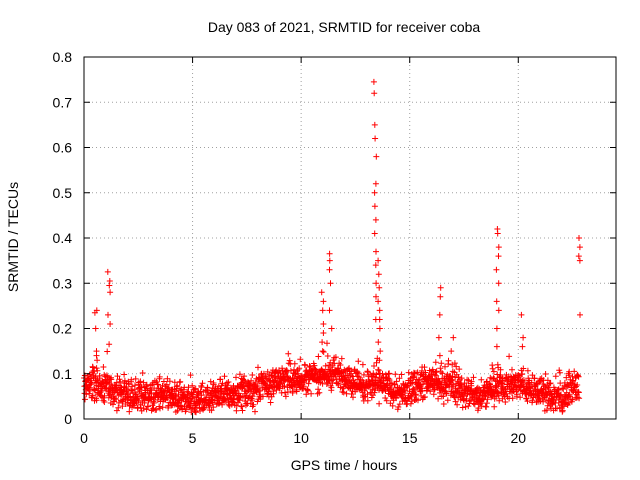 The width and height of the screenshot is (640, 480). I want to click on y-tick-label: 0.3, so click(63, 283).